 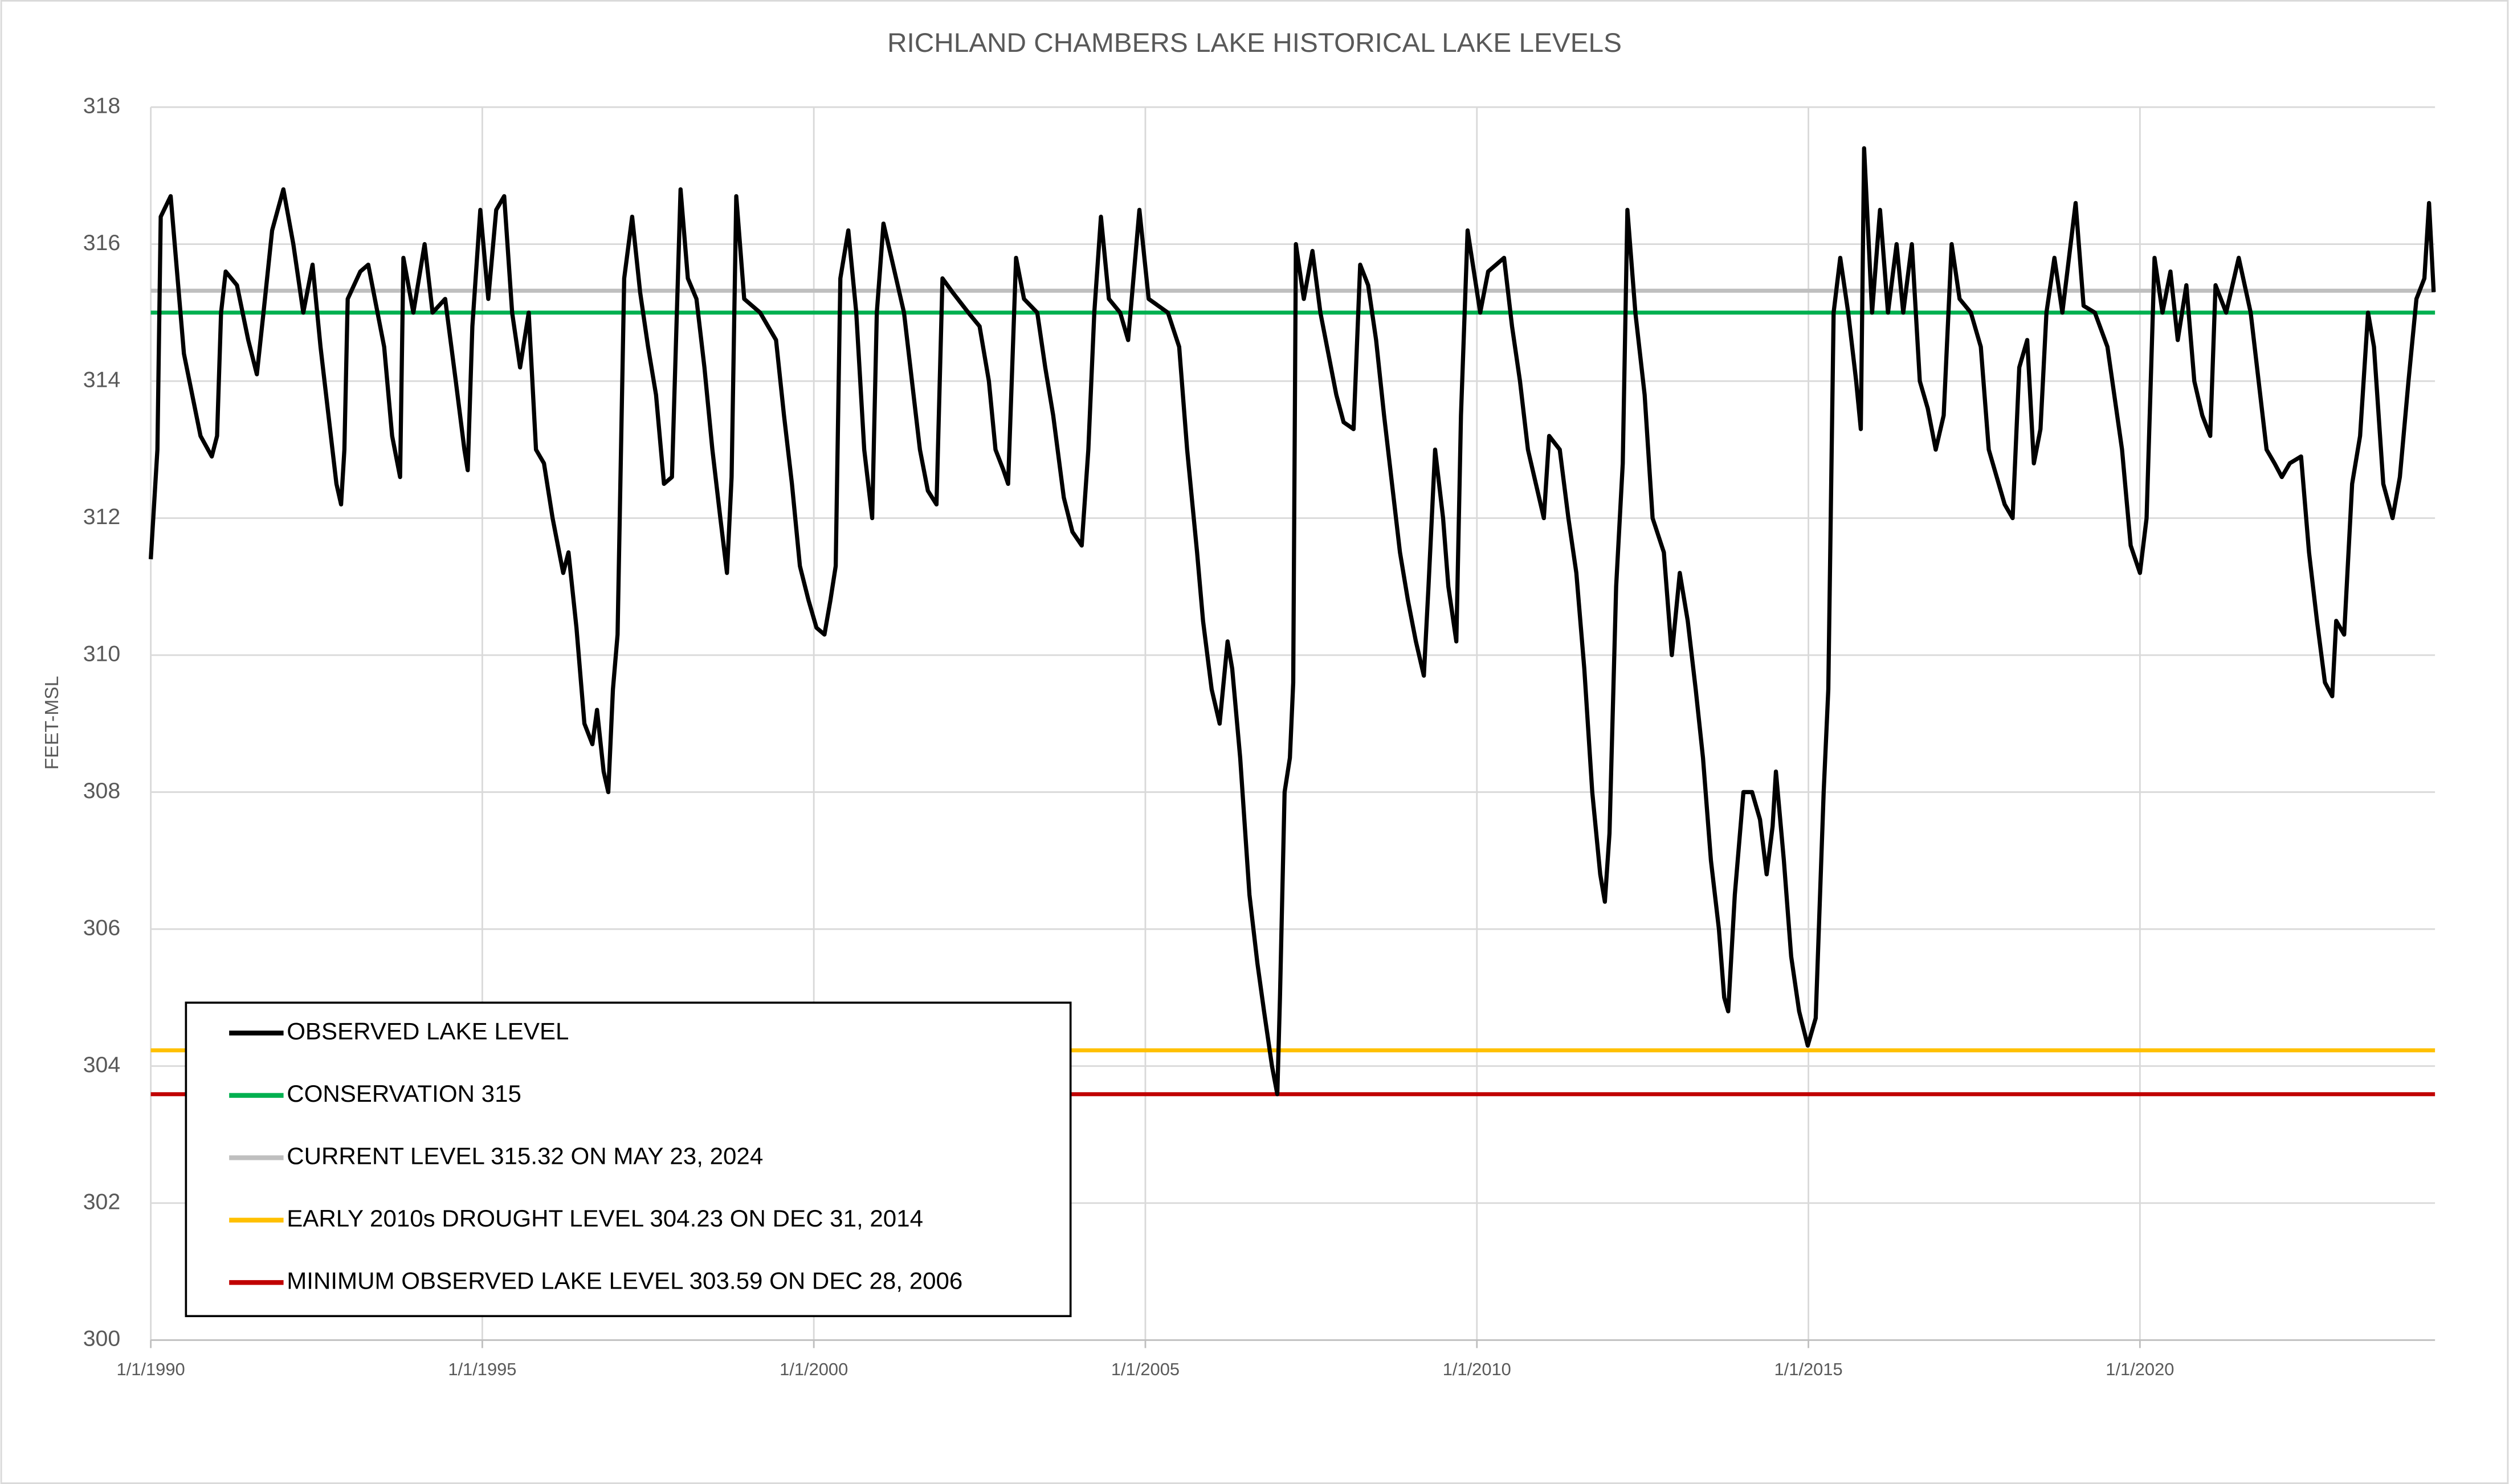 What do you see at coordinates (102, 927) in the screenshot?
I see `y-tick-label: 306` at bounding box center [102, 927].